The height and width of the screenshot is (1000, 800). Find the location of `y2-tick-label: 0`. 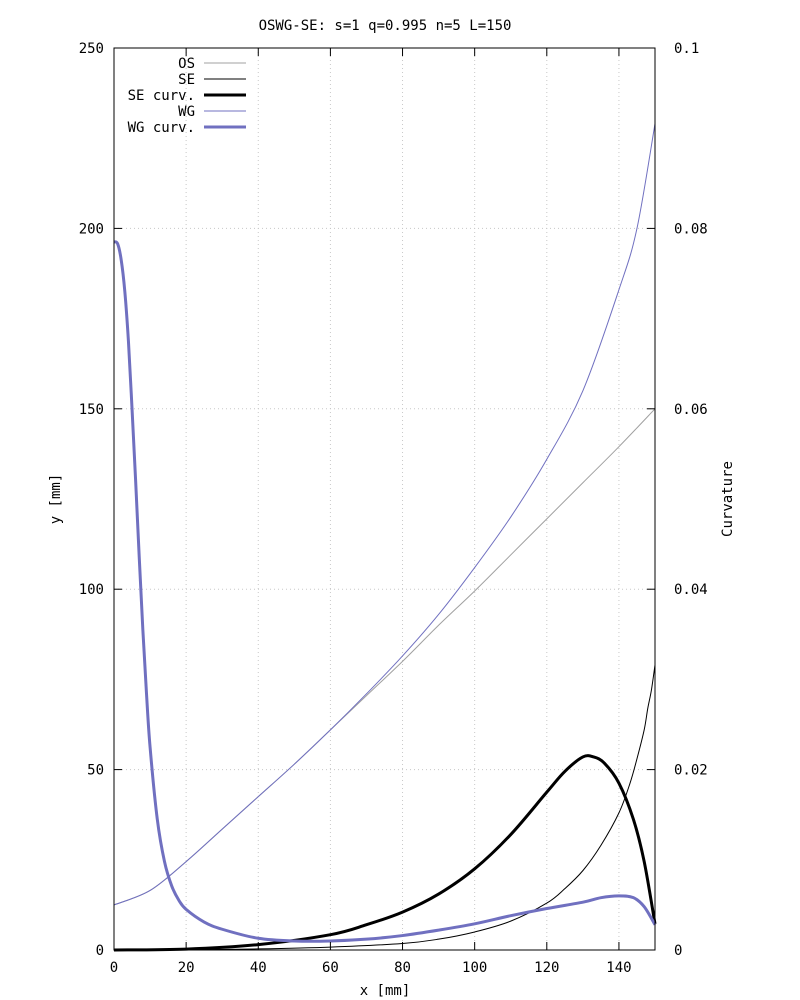

y2-tick-label: 0 is located at coordinates (678, 951).